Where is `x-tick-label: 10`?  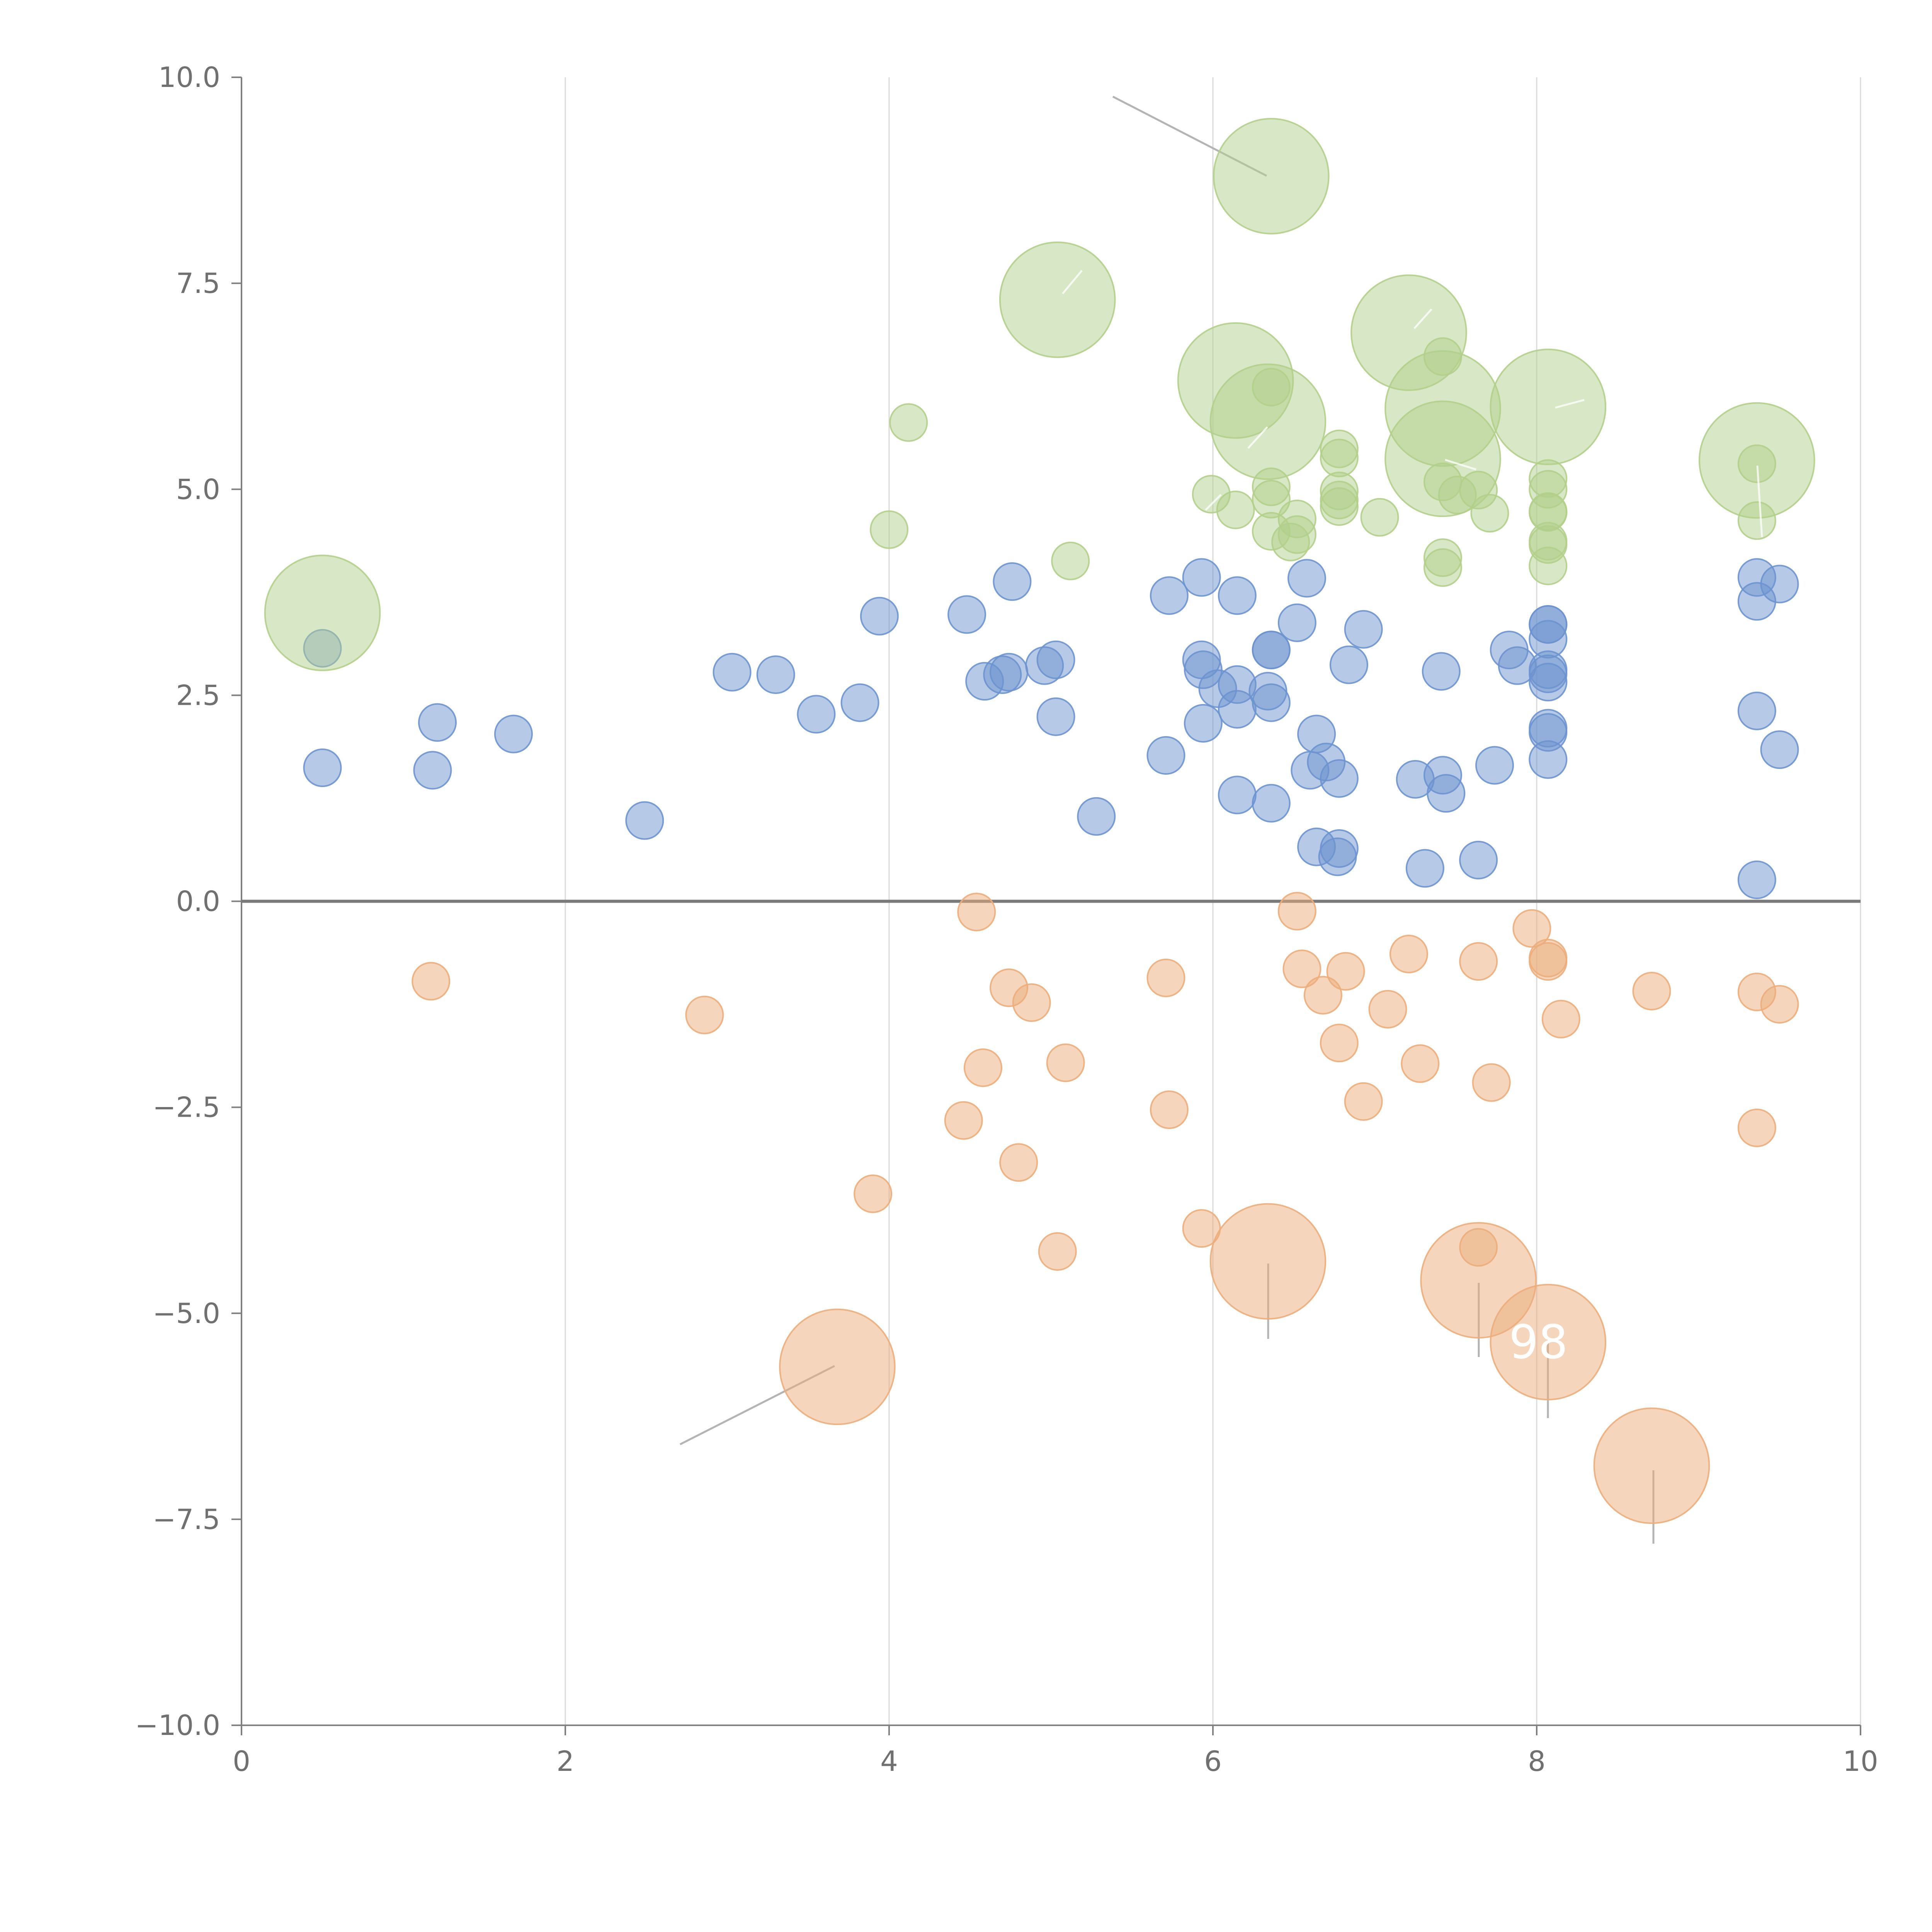 x-tick-label: 10 is located at coordinates (1860, 1761).